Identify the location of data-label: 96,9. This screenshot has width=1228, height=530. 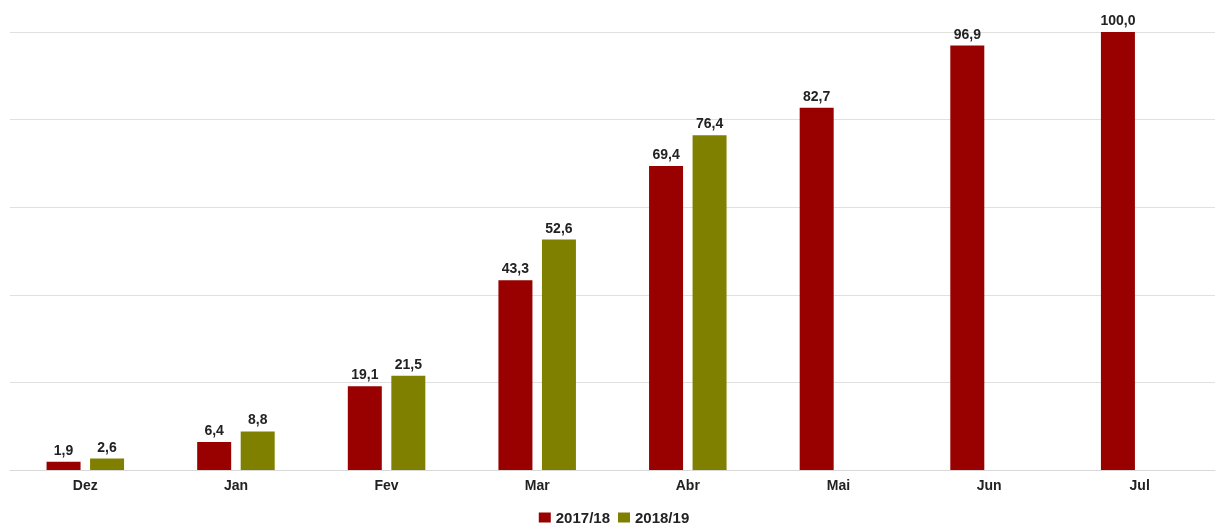
(967, 33).